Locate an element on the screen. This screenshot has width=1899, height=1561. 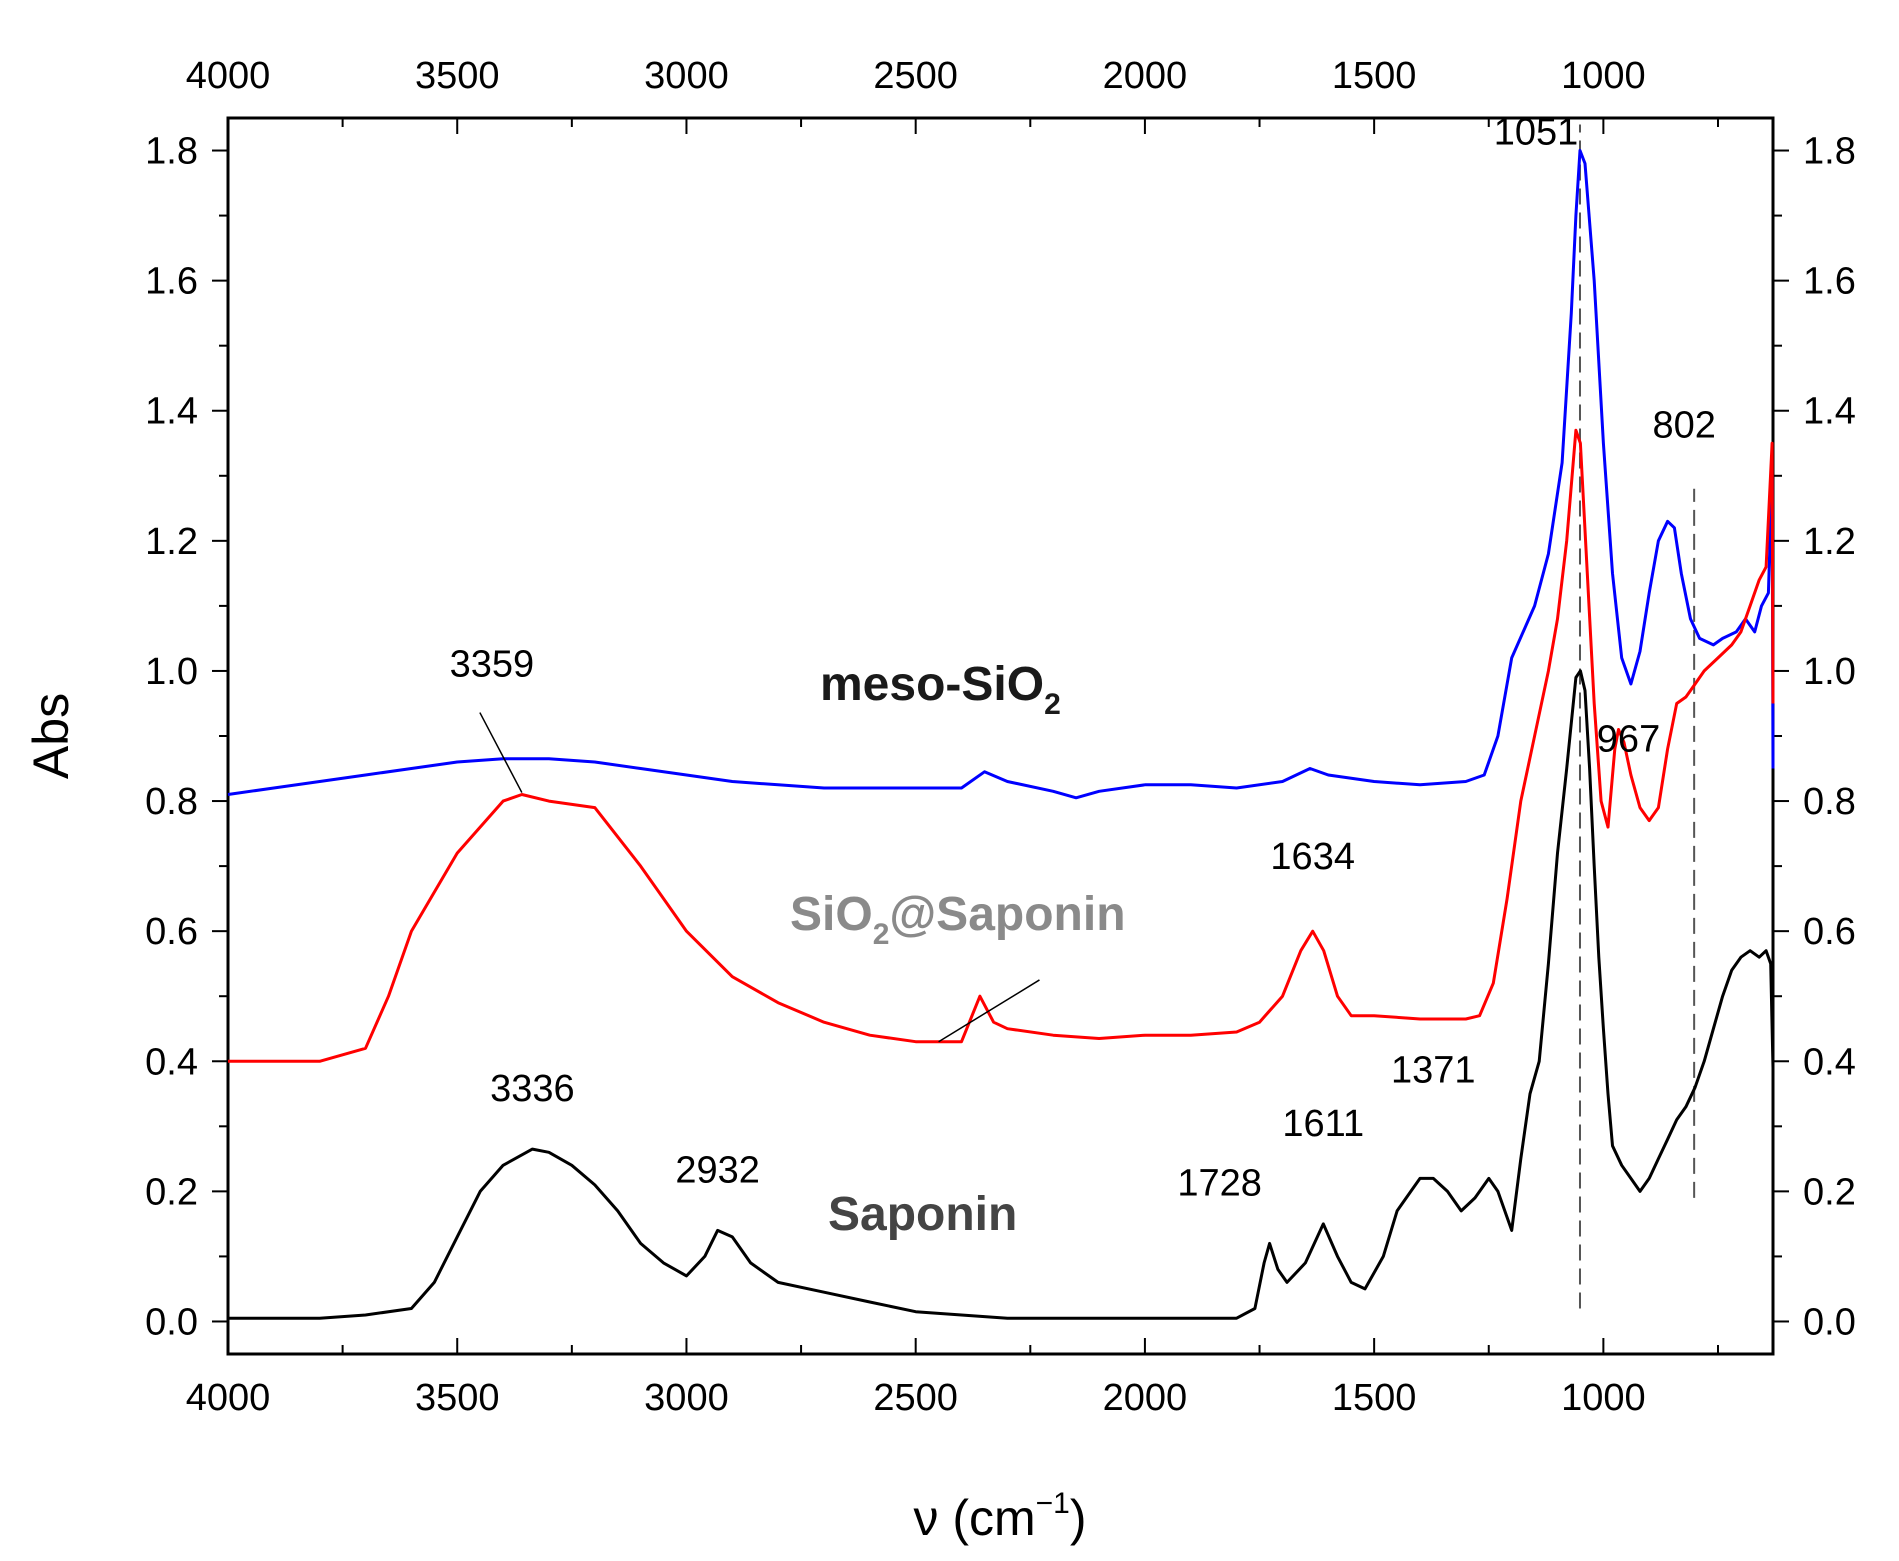
peak-annotation: 3359 is located at coordinates (492, 665).